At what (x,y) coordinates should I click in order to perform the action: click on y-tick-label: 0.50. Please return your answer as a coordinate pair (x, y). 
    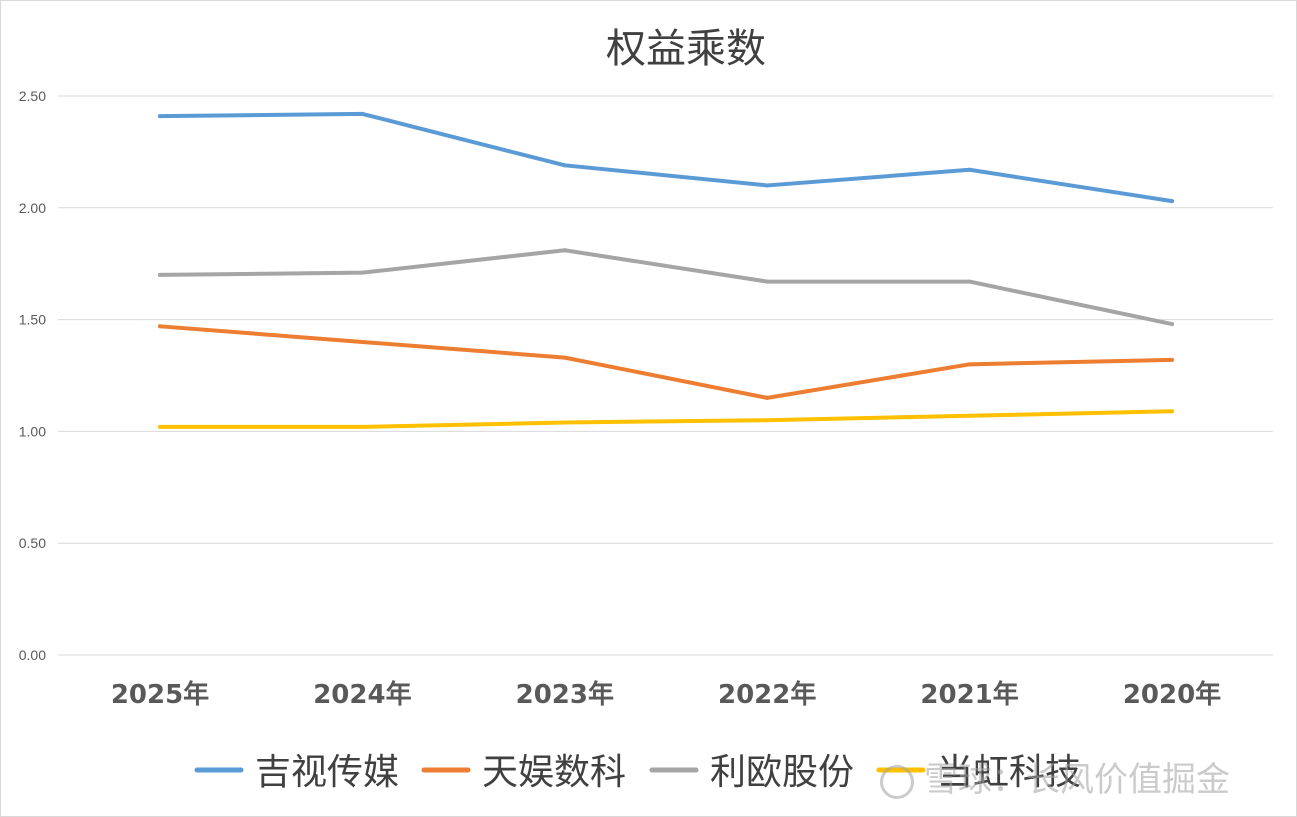
    Looking at the image, I should click on (32, 543).